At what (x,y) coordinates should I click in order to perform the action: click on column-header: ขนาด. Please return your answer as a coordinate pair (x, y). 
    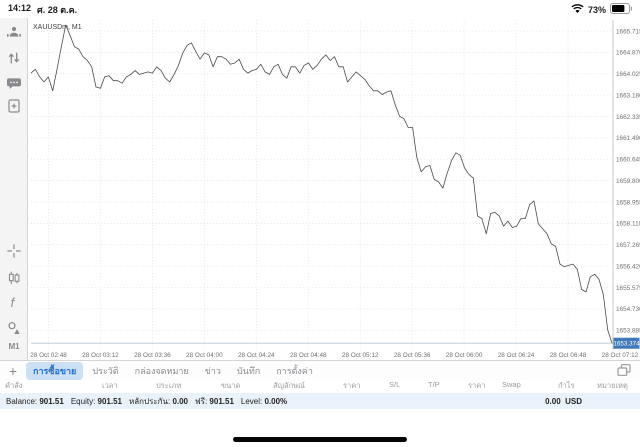
    Looking at the image, I should click on (231, 385).